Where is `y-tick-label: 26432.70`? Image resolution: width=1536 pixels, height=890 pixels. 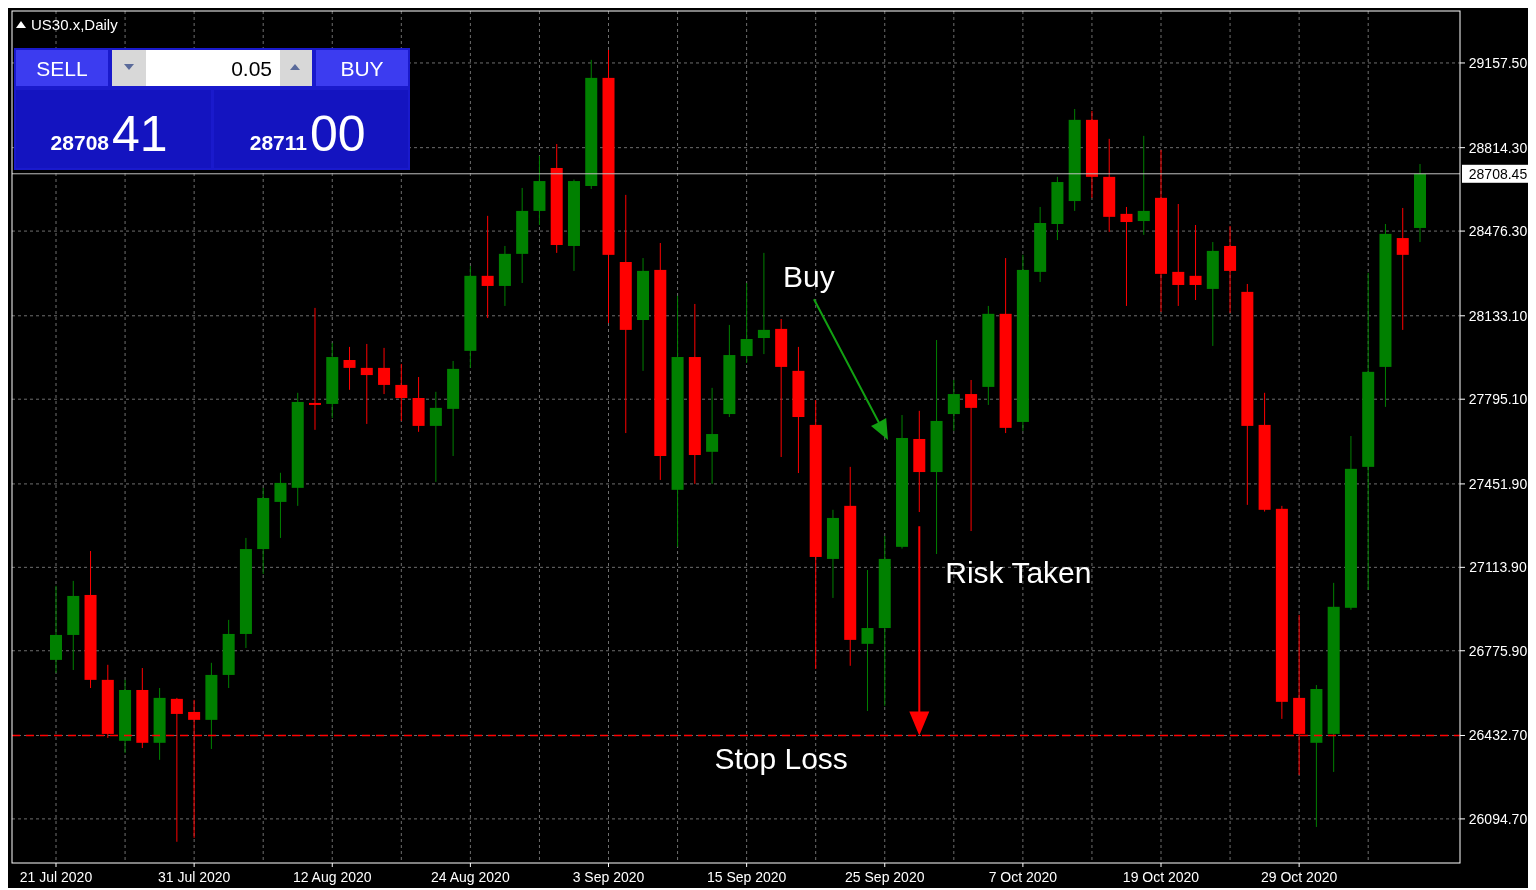 y-tick-label: 26432.70 is located at coordinates (1498, 735).